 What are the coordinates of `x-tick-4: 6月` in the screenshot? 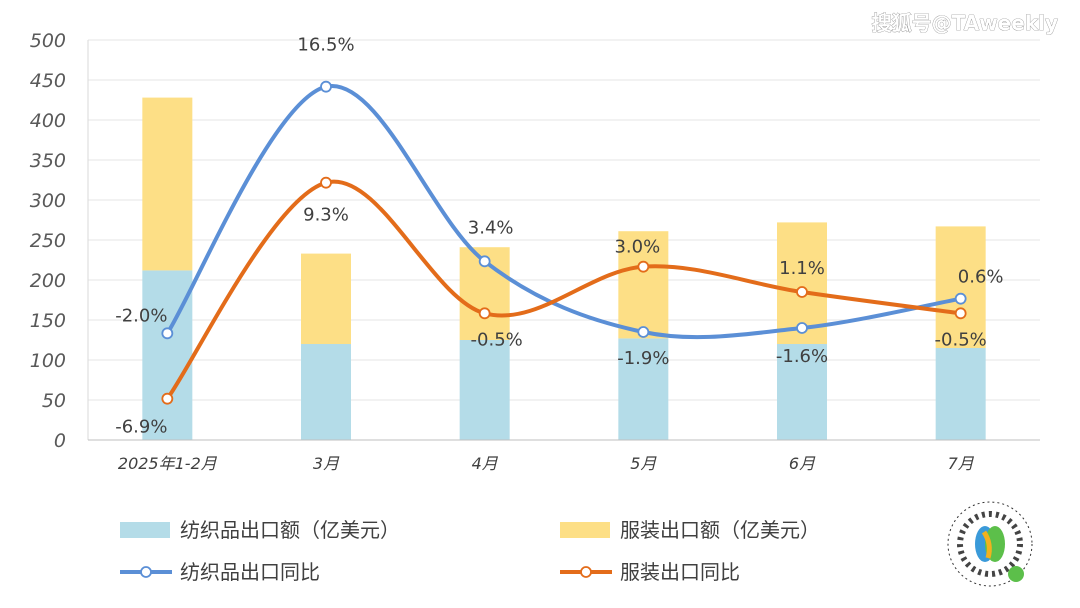 It's located at (802, 463).